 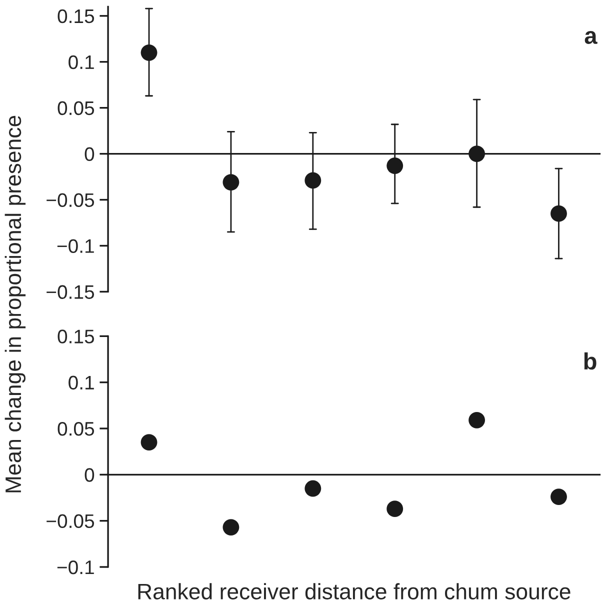 What do you see at coordinates (354, 591) in the screenshot?
I see `x-axis-title: Ranked receiver distance from chum source` at bounding box center [354, 591].